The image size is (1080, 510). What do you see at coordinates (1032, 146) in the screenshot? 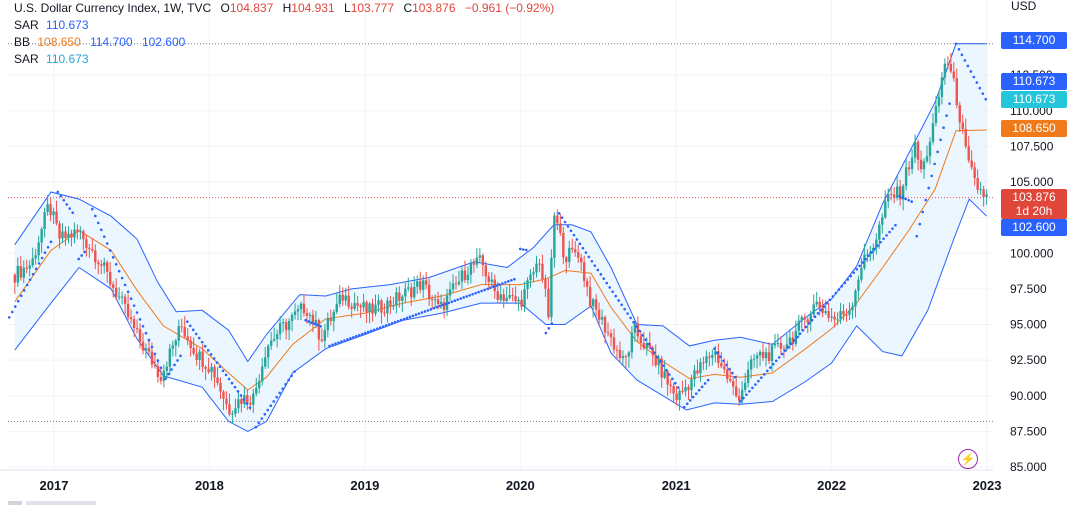
I see `y-tick-label: 107.500` at bounding box center [1032, 146].